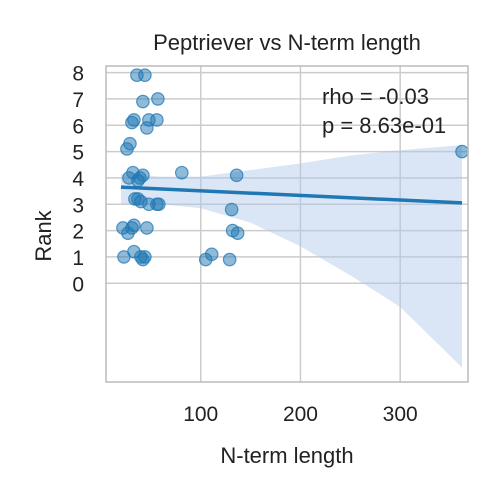  I want to click on p-value-annotation: p = 8.63e-01, so click(384, 125).